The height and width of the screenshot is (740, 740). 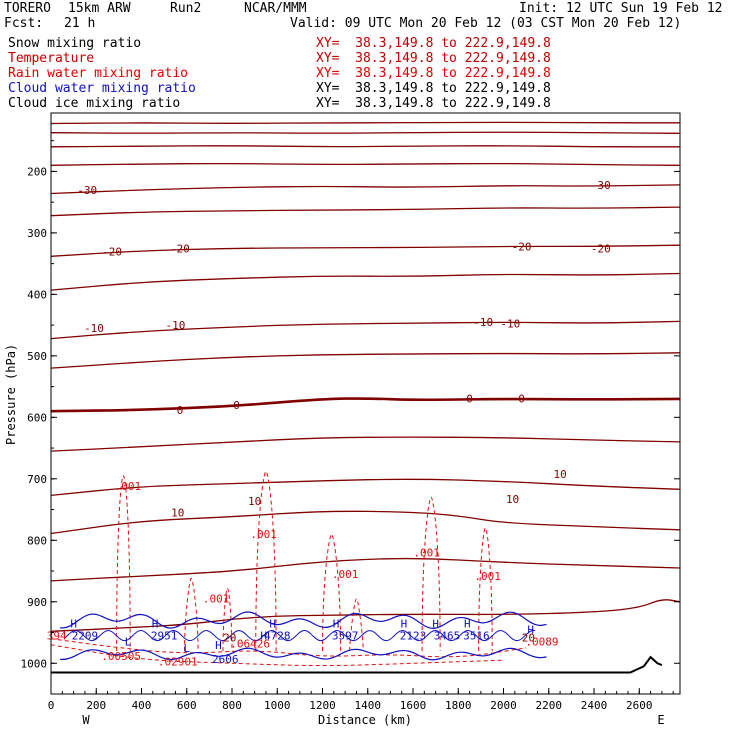 I want to click on x-tick-label-2: 400, so click(x=142, y=705).